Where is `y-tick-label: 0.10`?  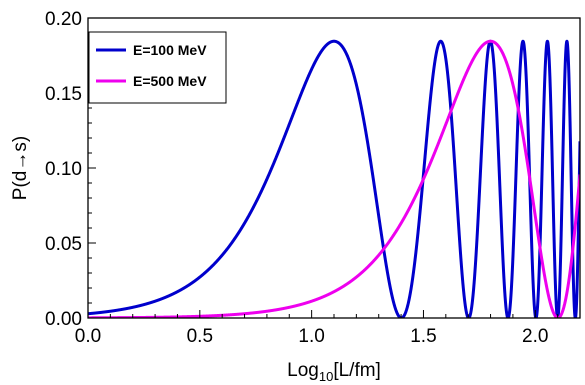
y-tick-label: 0.10 is located at coordinates (63, 169).